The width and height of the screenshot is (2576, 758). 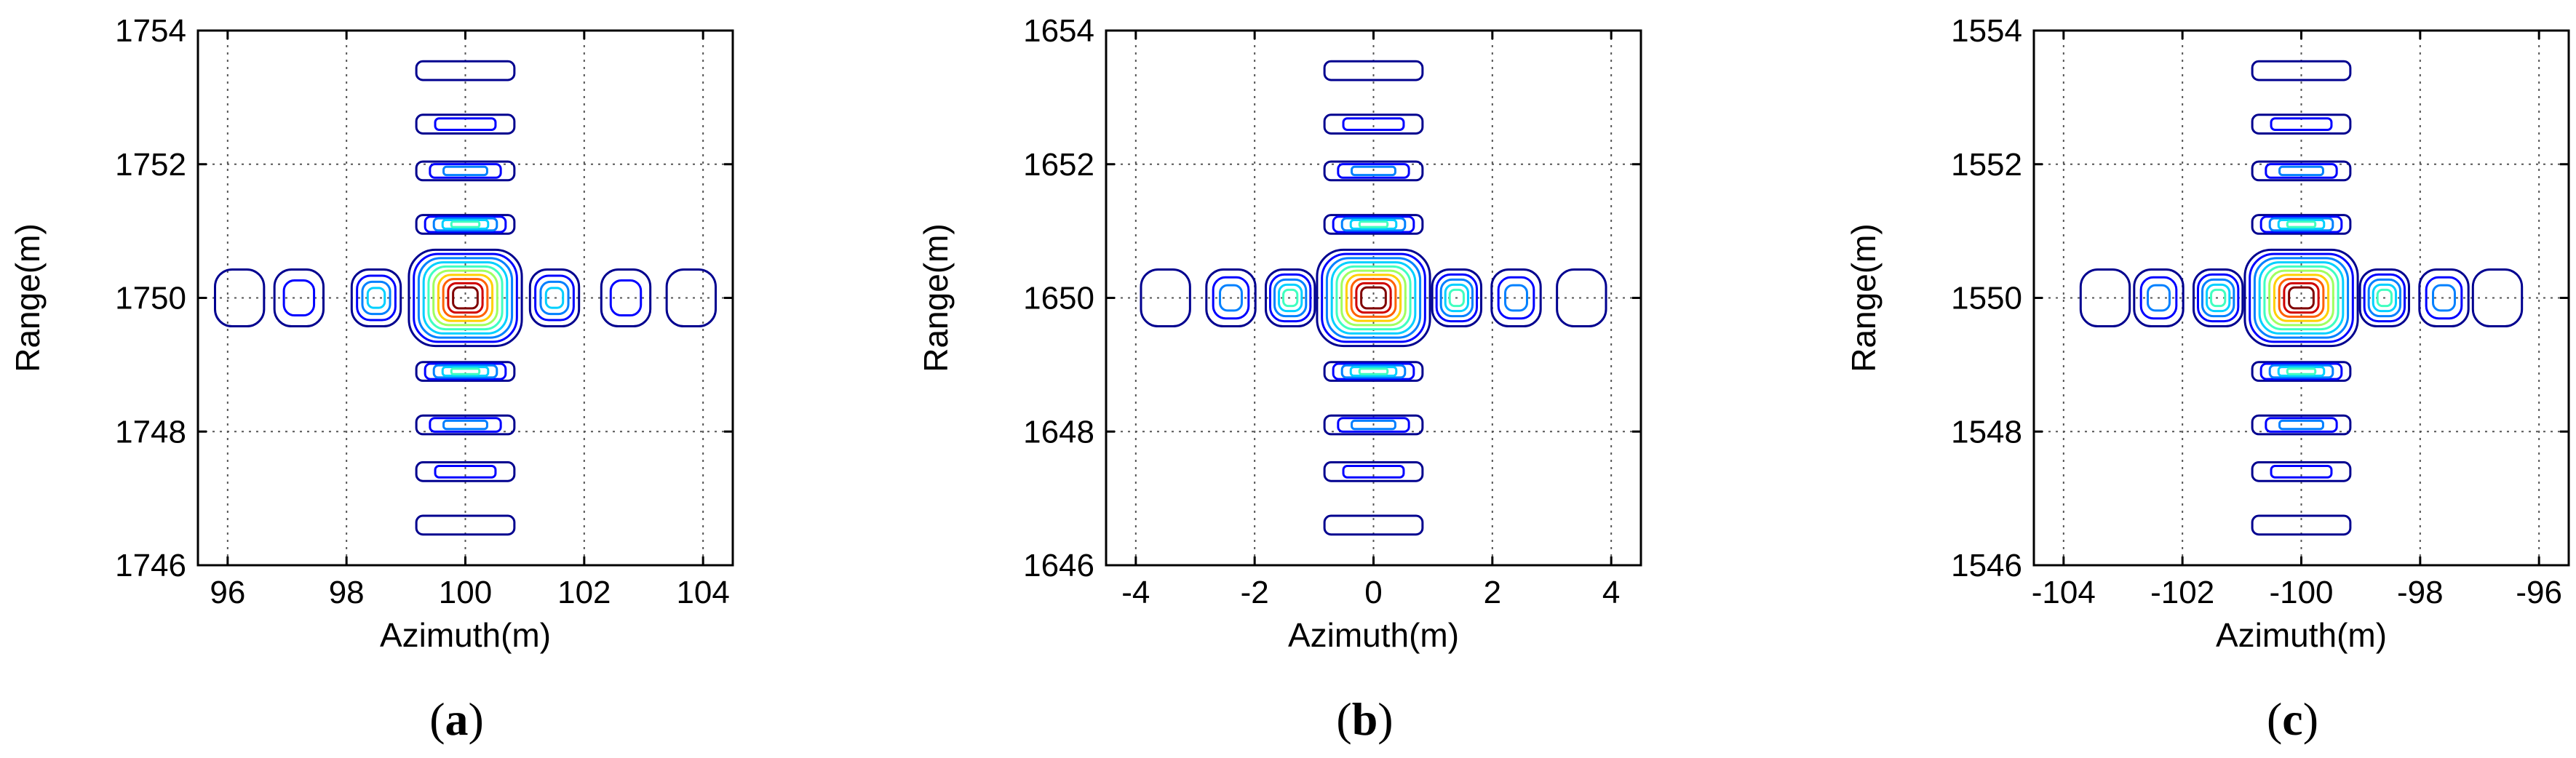 What do you see at coordinates (1373, 592) in the screenshot?
I see `x-tick-label: 0` at bounding box center [1373, 592].